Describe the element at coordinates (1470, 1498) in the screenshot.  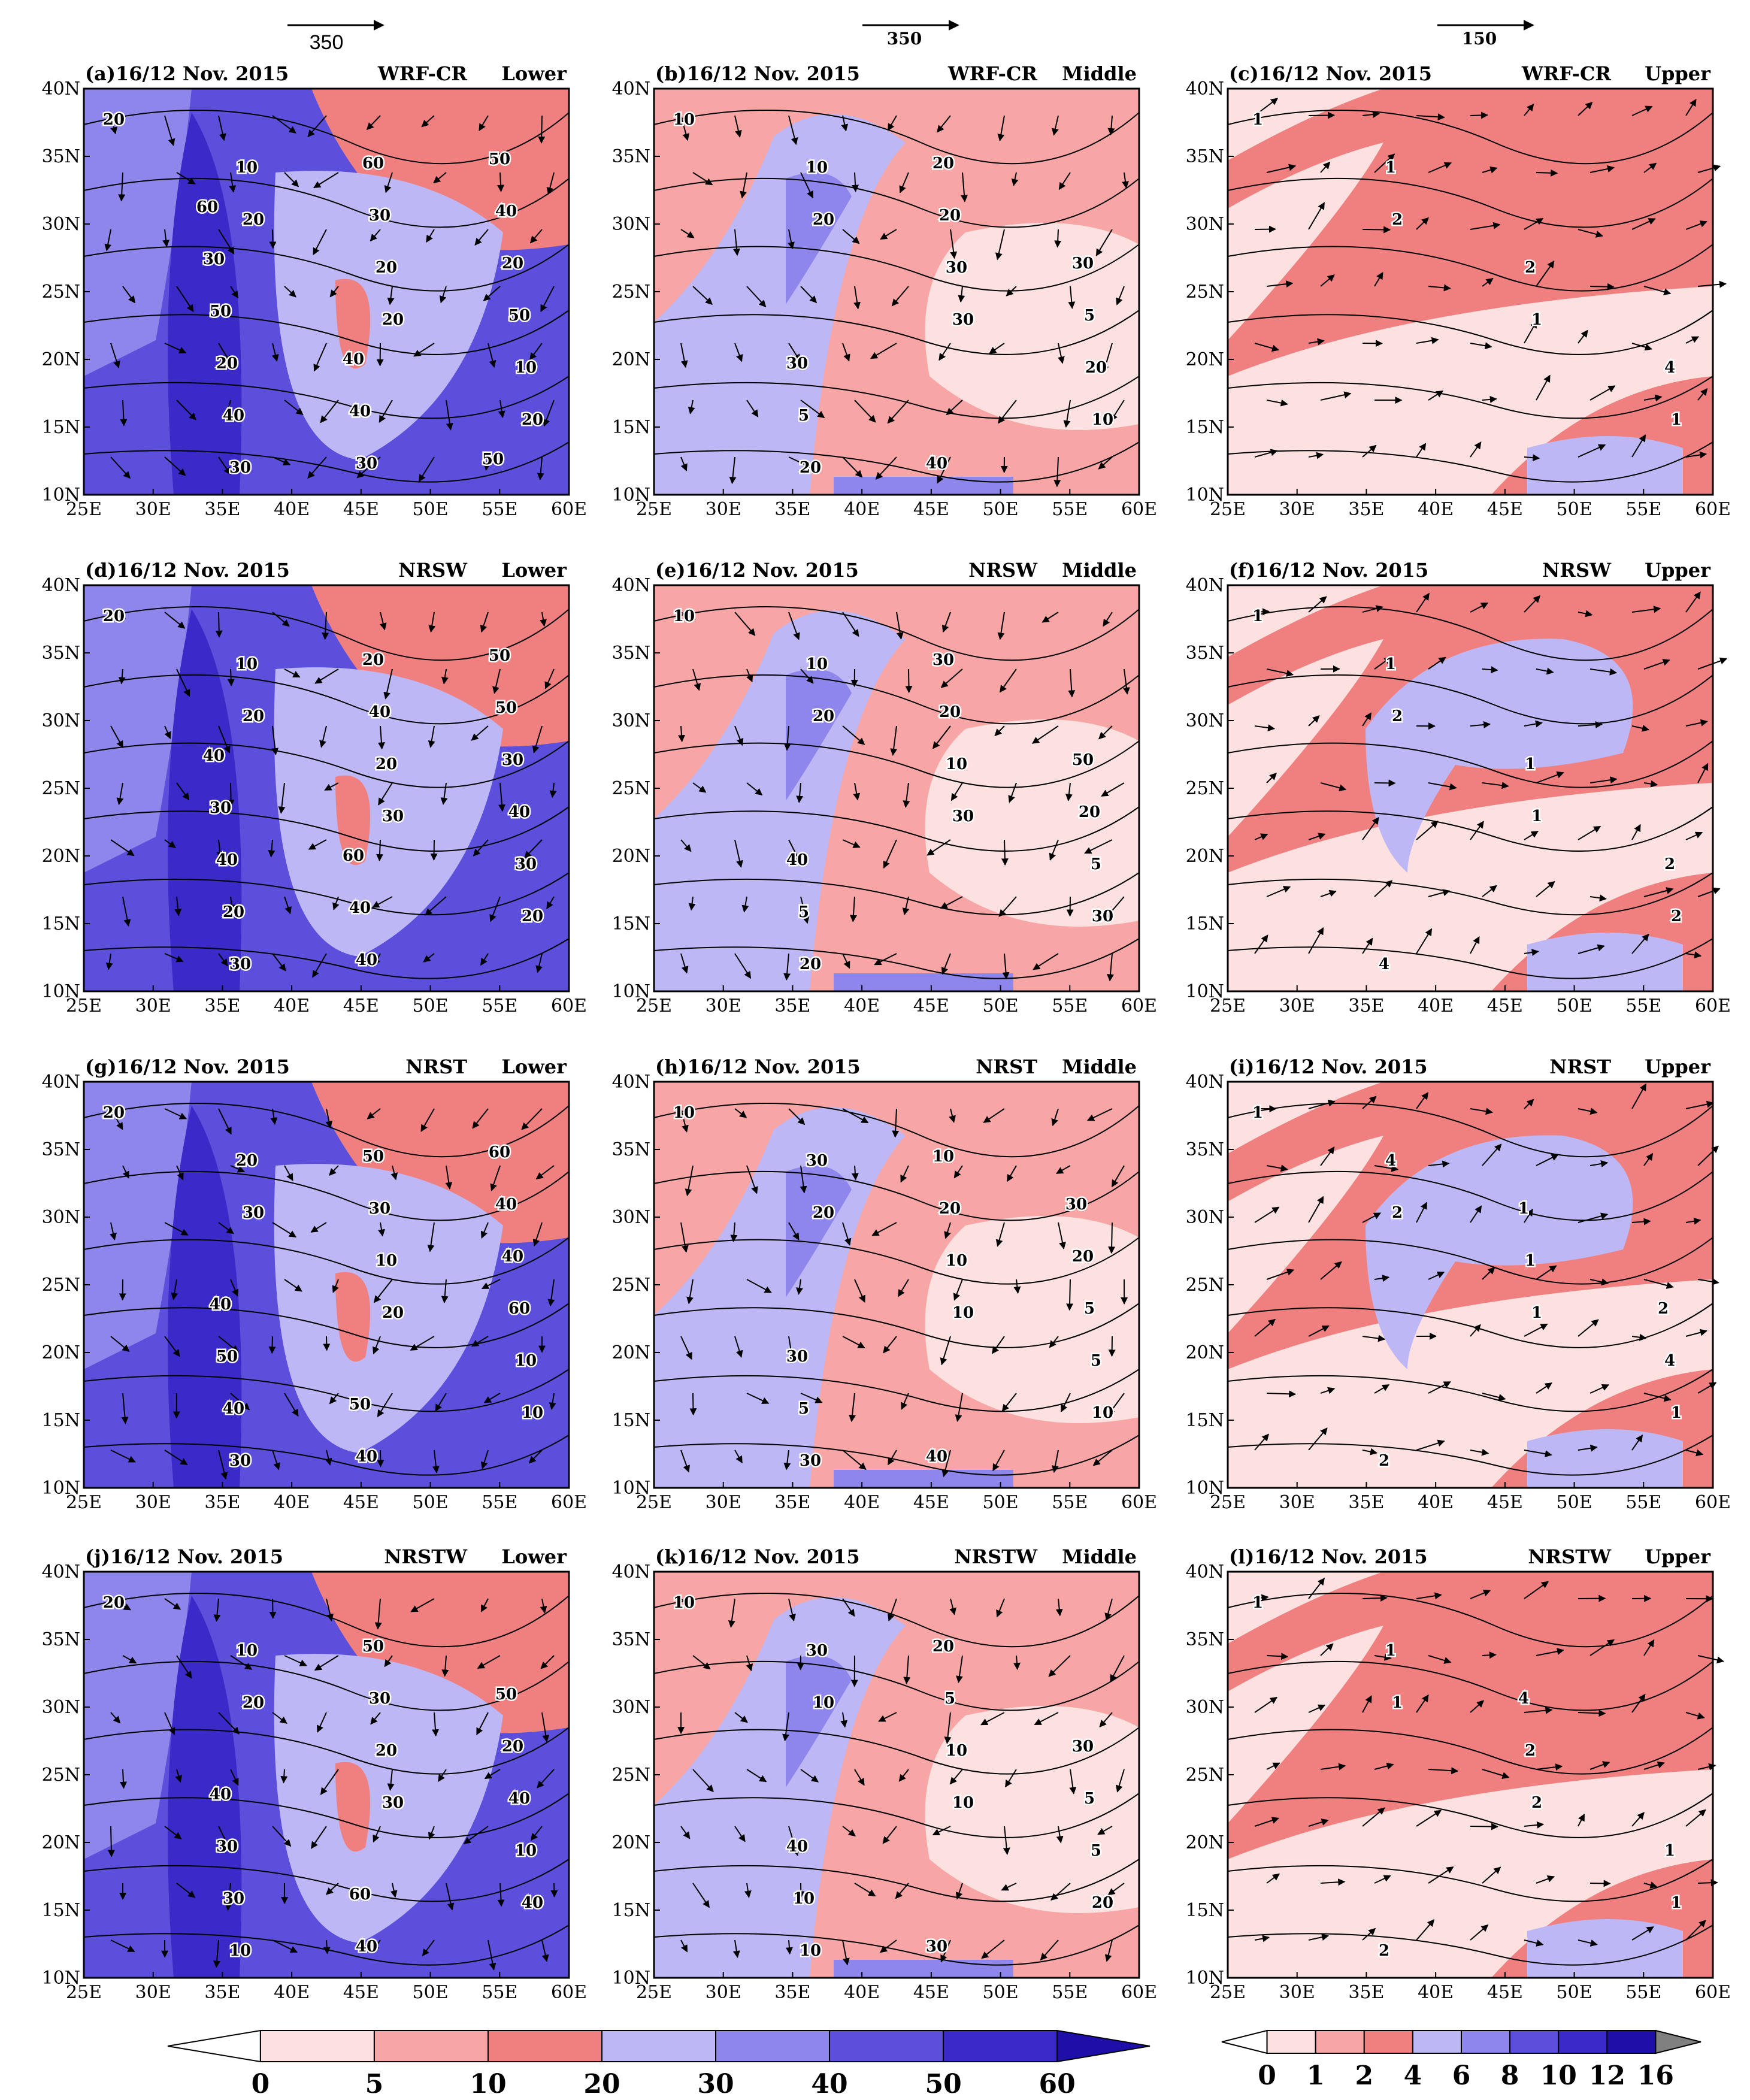
I see `x-axis-ticks: 25E 30E 35E 40E 45E 50E 55E 60E` at that location.